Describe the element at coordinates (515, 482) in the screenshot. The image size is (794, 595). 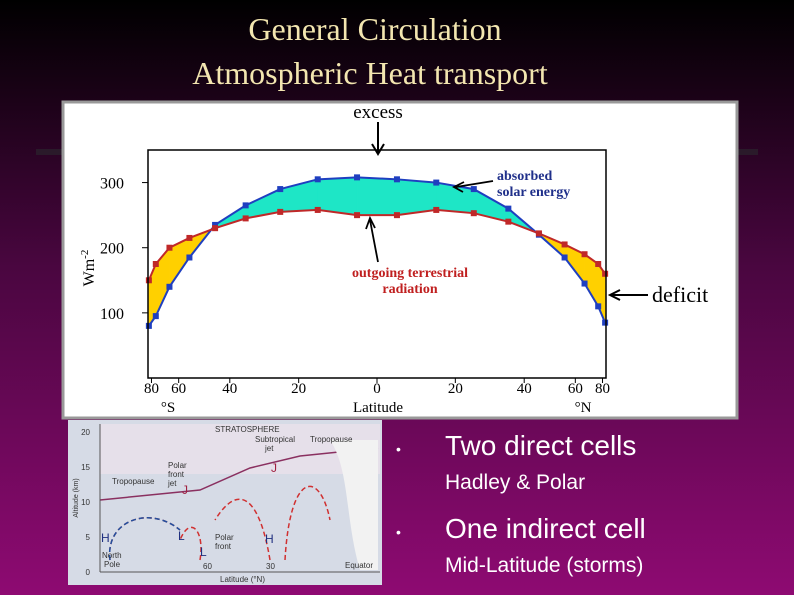
I see `bullet-sub: Hadley & Polar` at that location.